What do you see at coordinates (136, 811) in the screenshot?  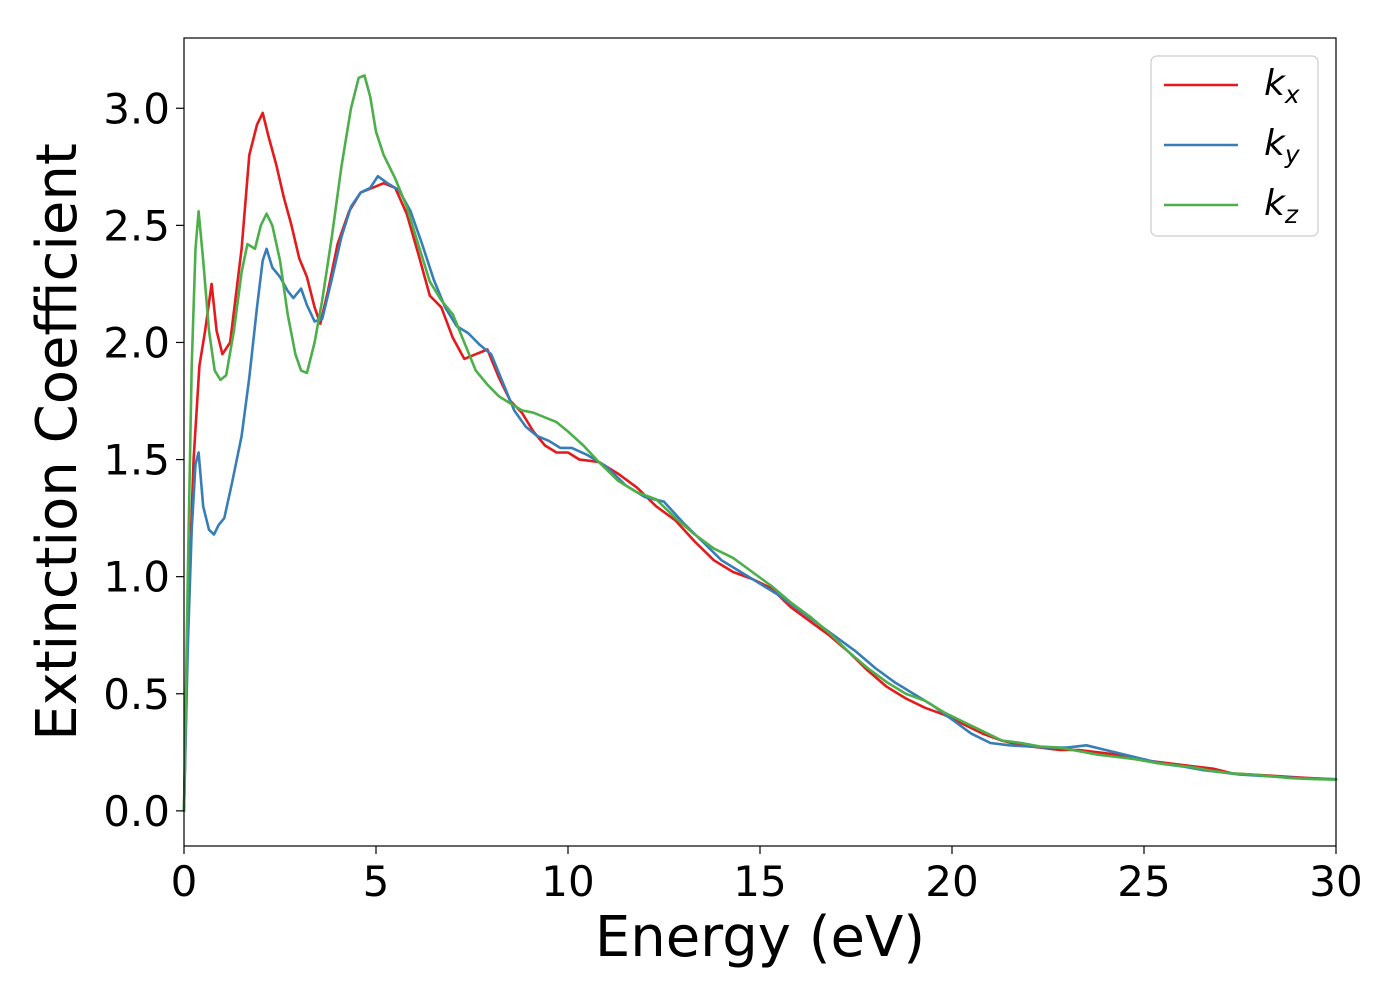 I see `y-tick-label: 0.0` at bounding box center [136, 811].